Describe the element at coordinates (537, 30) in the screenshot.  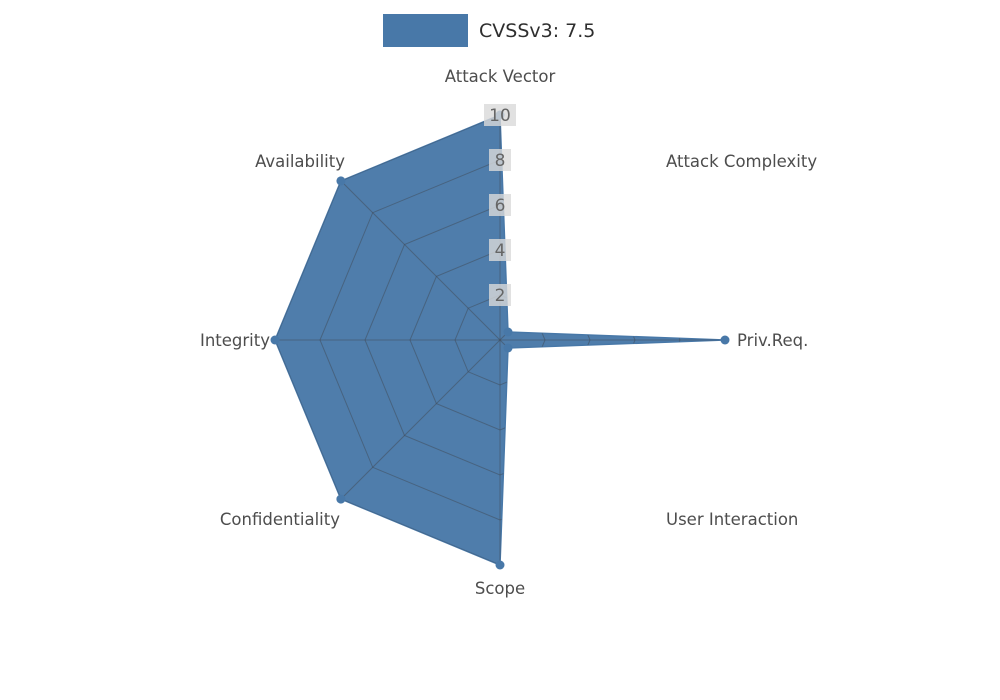
I see `legend-label: CVSSv3: 7.5` at that location.